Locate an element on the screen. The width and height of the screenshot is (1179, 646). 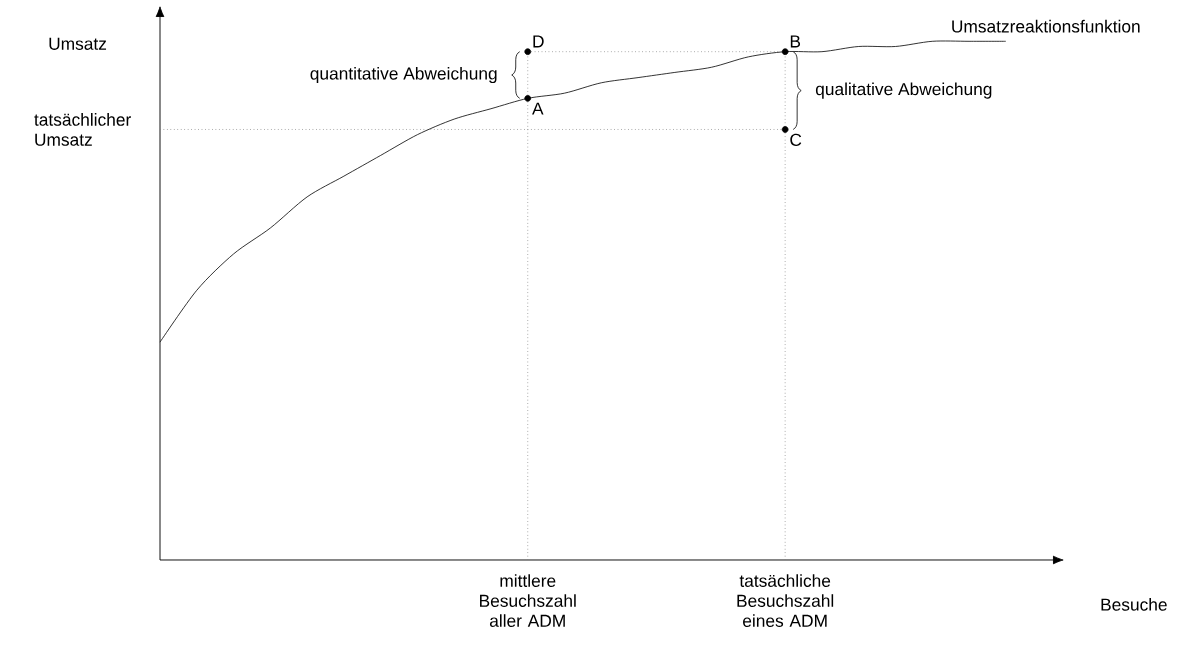
annotation: D is located at coordinates (538, 41).